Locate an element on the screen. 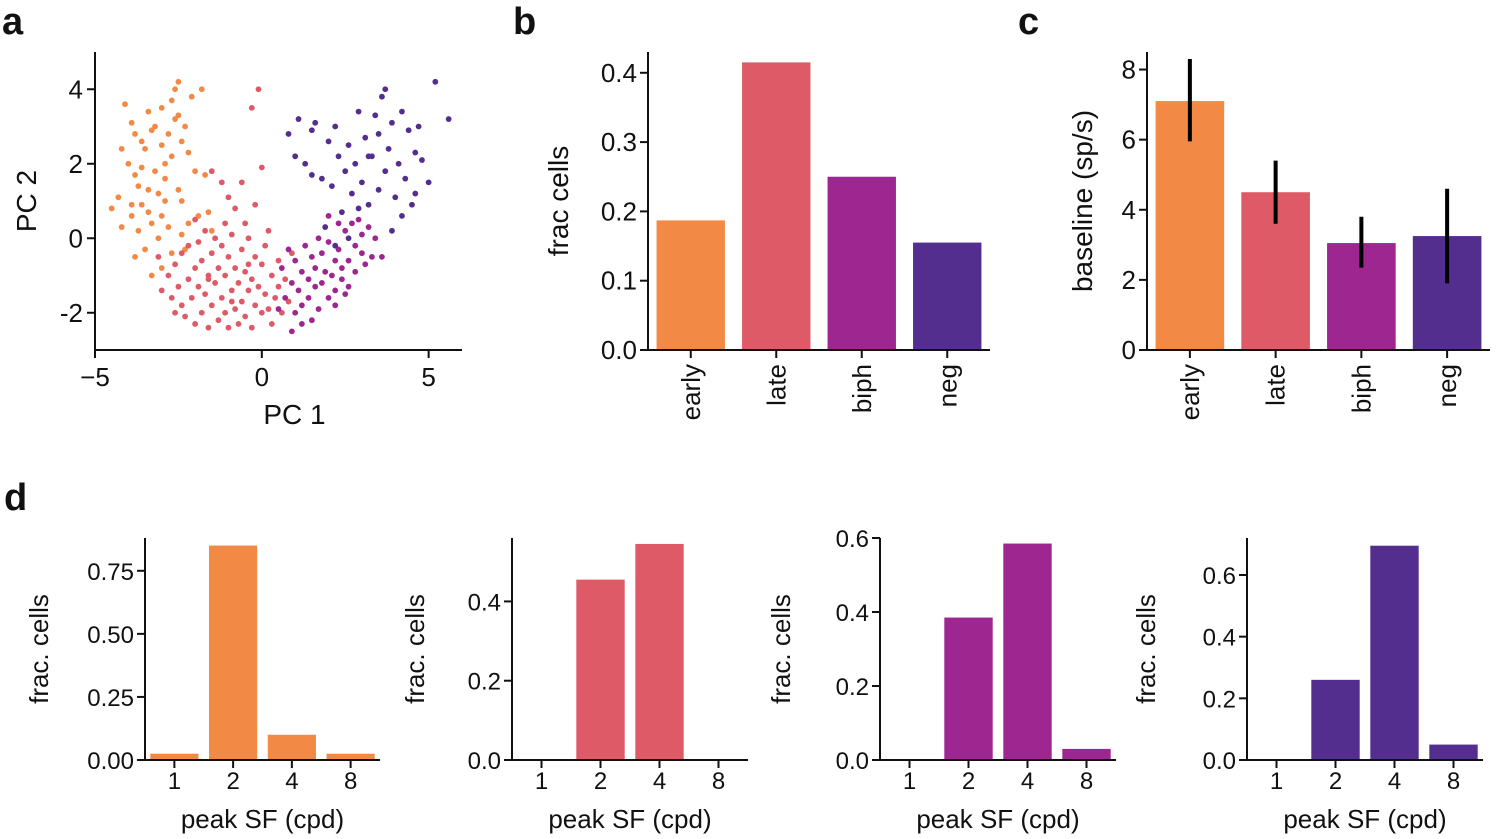 This screenshot has width=1500, height=839. bar-panel-d3: 1 2 4 8 0.0 0.2 0.4 0.6 frac. cells peak SF (cpd) is located at coordinates (941, 680).